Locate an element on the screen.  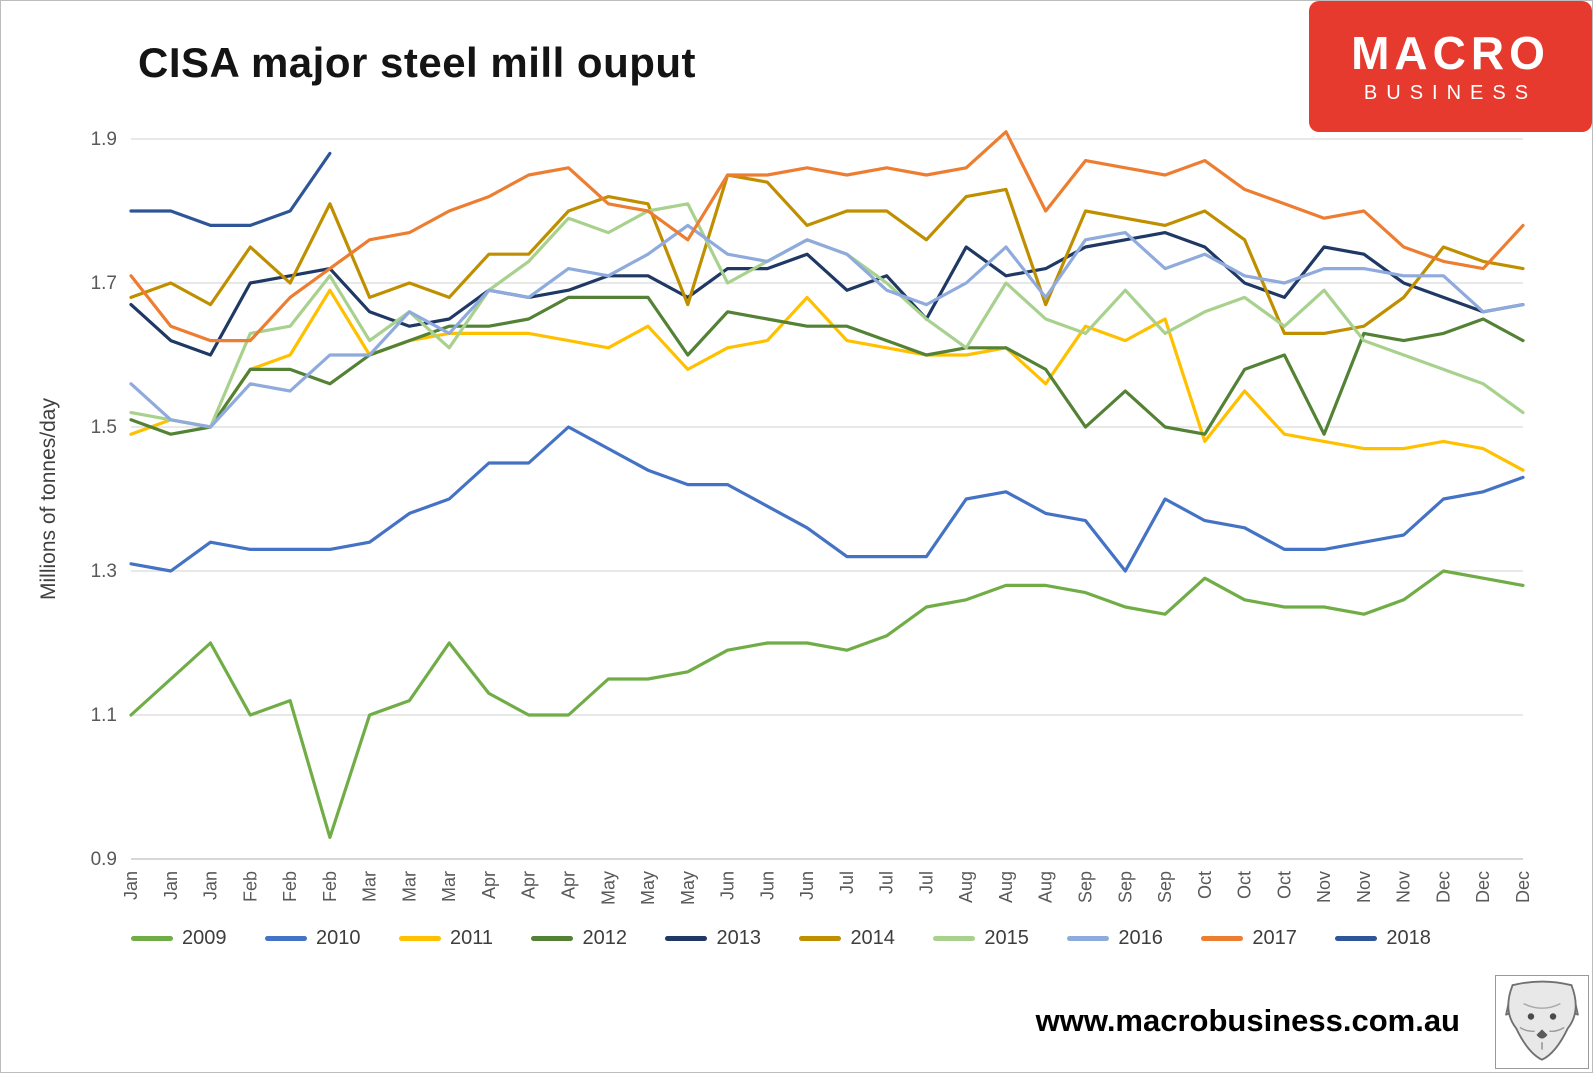
legend-item-2014: 2014 is located at coordinates (847, 938).